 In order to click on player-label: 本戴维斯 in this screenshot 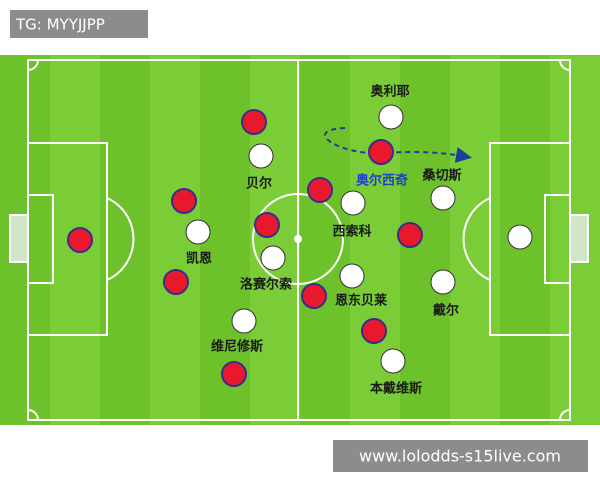, I will do `click(396, 389)`.